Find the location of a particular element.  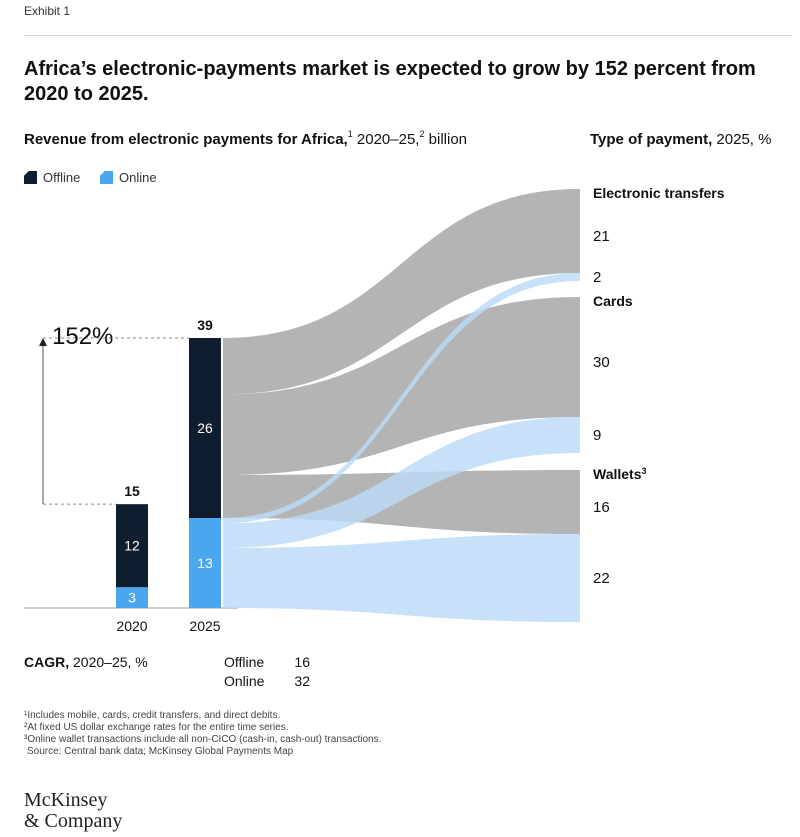

cagr-label-rest: 2020–25, % is located at coordinates (108, 662).